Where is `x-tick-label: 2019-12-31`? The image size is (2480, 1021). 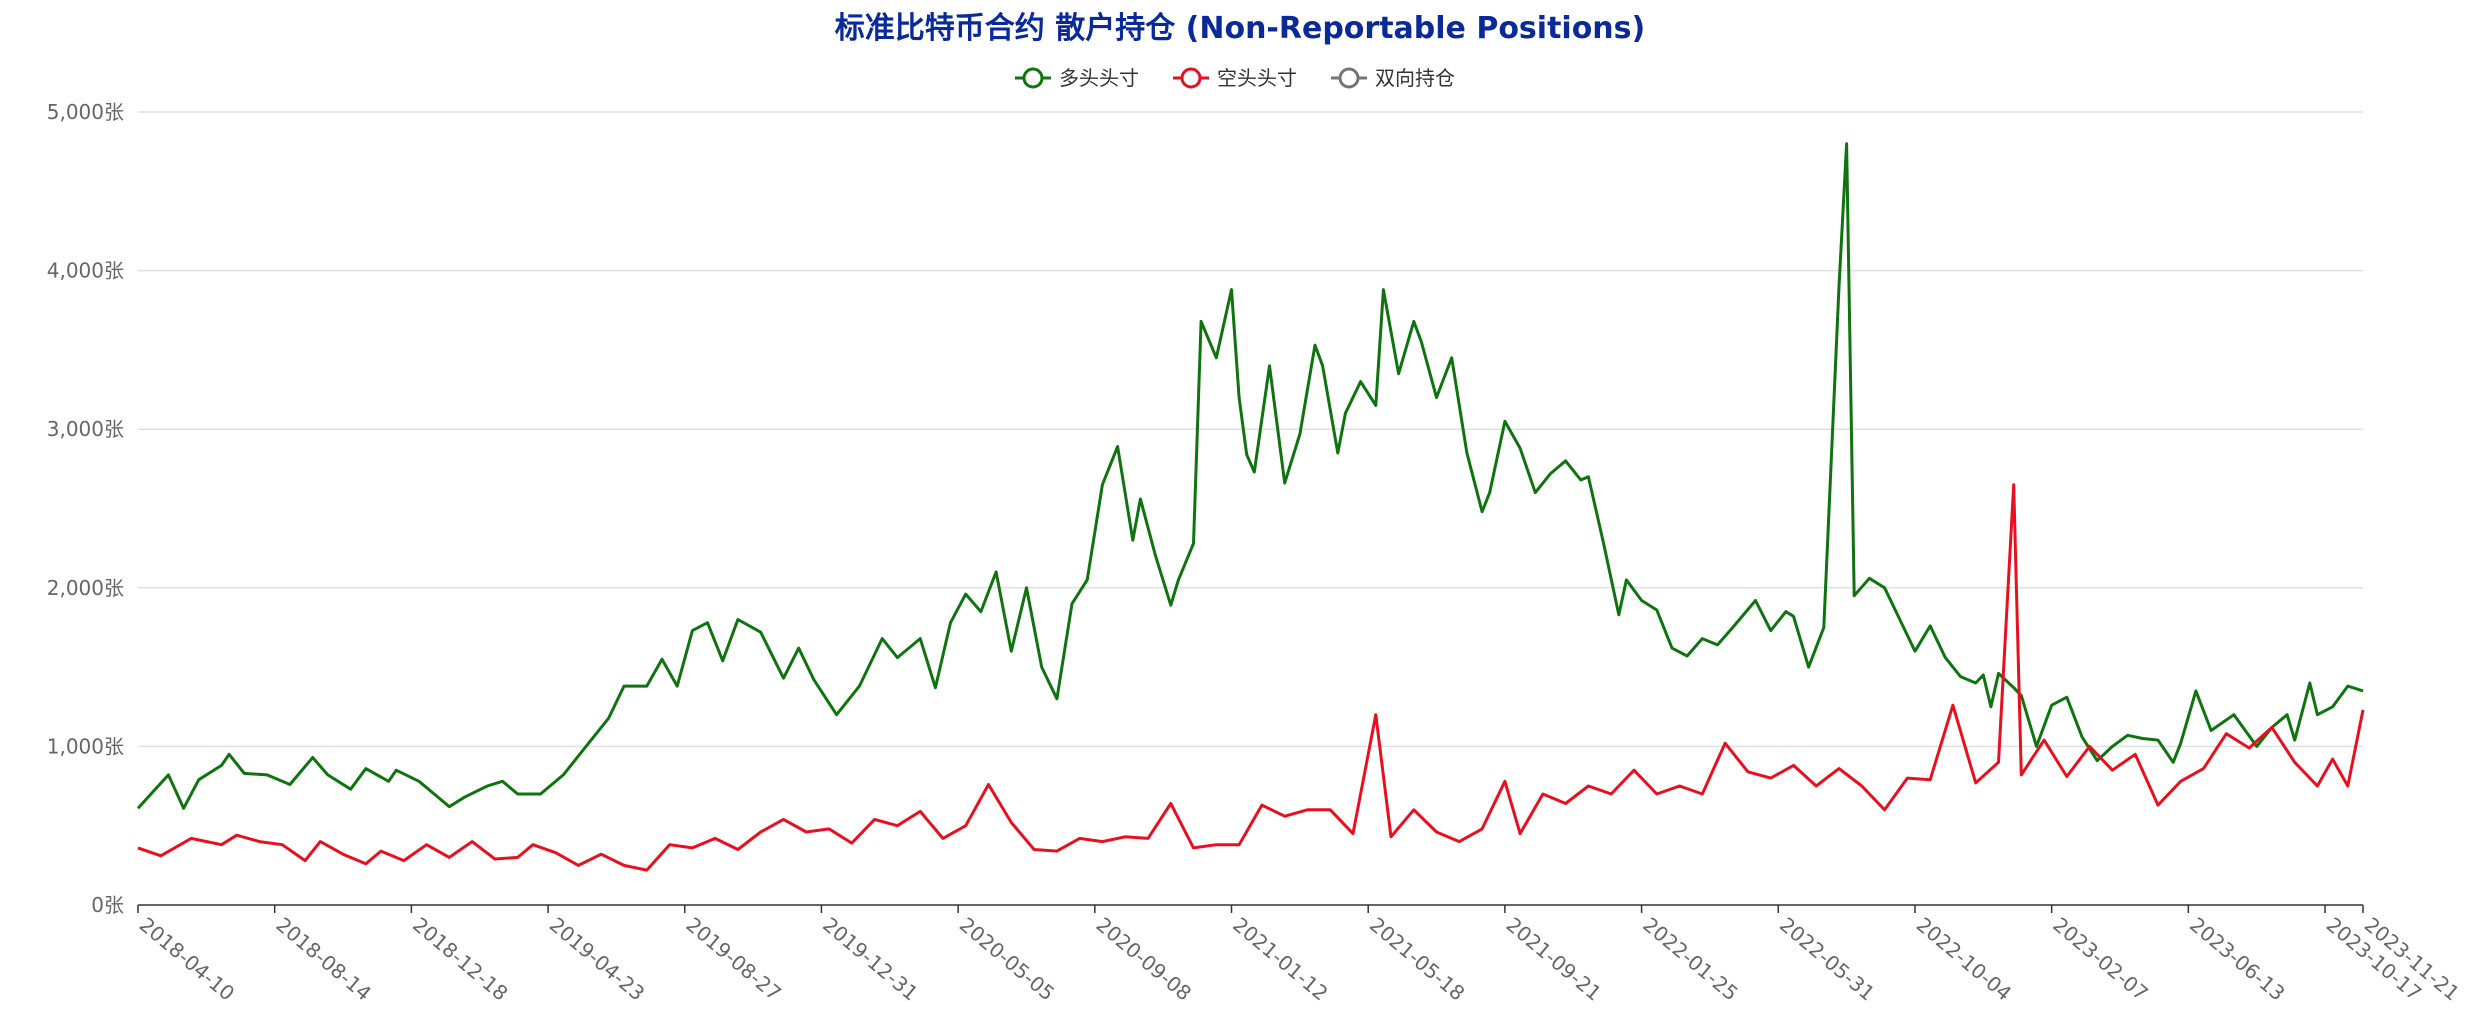
x-tick-label: 2019-12-31 is located at coordinates (870, 958).